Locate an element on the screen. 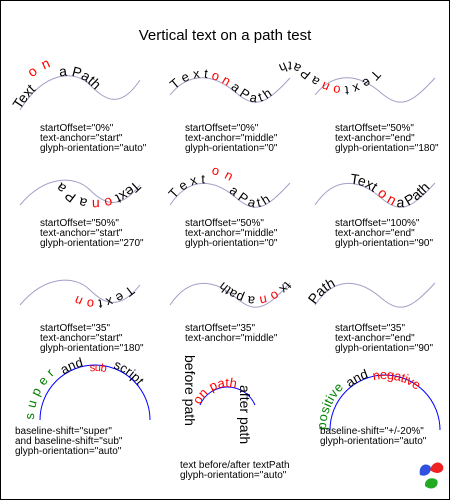  panel-2-line-3: glyph-orientation="0" is located at coordinates (231, 148).